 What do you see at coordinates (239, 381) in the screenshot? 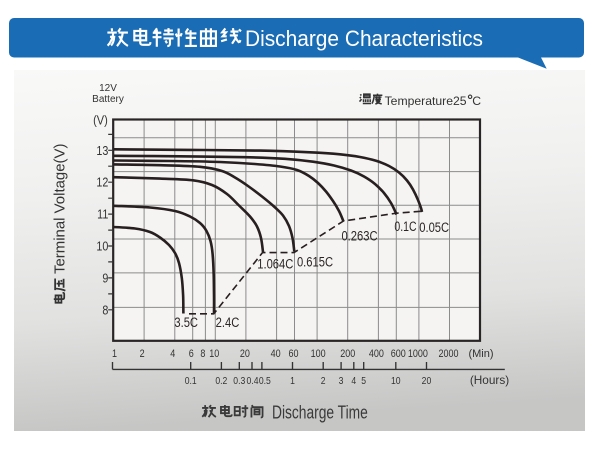
I see `svg-text: 0.3` at bounding box center [239, 381].